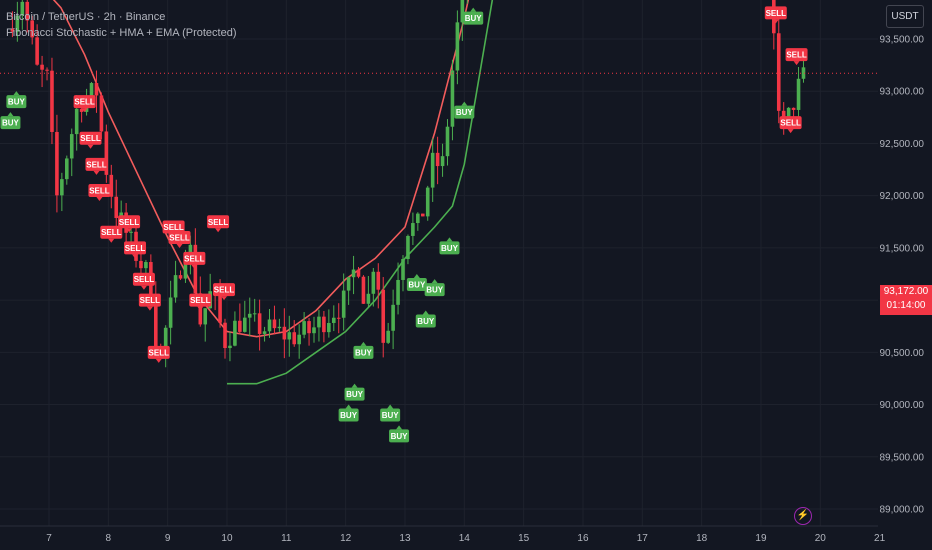 The height and width of the screenshot is (550, 932). Describe the element at coordinates (902, 510) in the screenshot. I see `price-tick-label: 89,000.00` at that location.